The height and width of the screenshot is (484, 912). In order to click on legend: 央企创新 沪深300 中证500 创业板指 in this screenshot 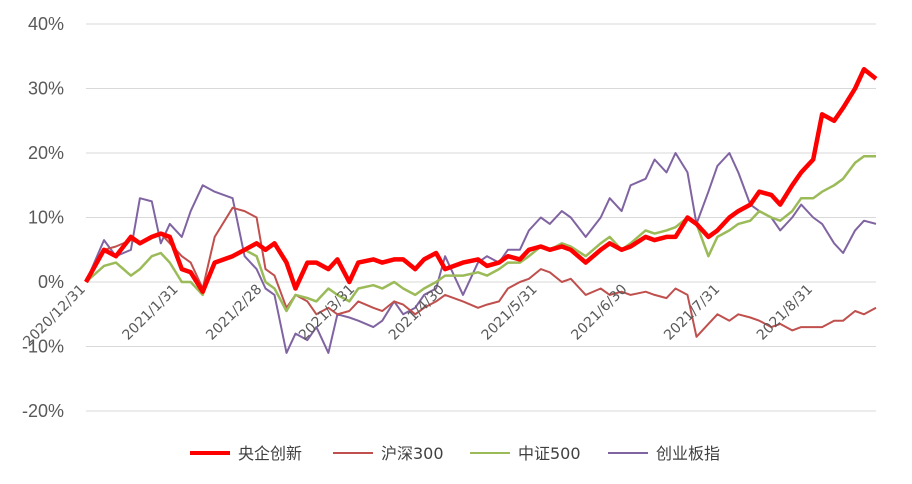, I will do `click(455, 453)`.